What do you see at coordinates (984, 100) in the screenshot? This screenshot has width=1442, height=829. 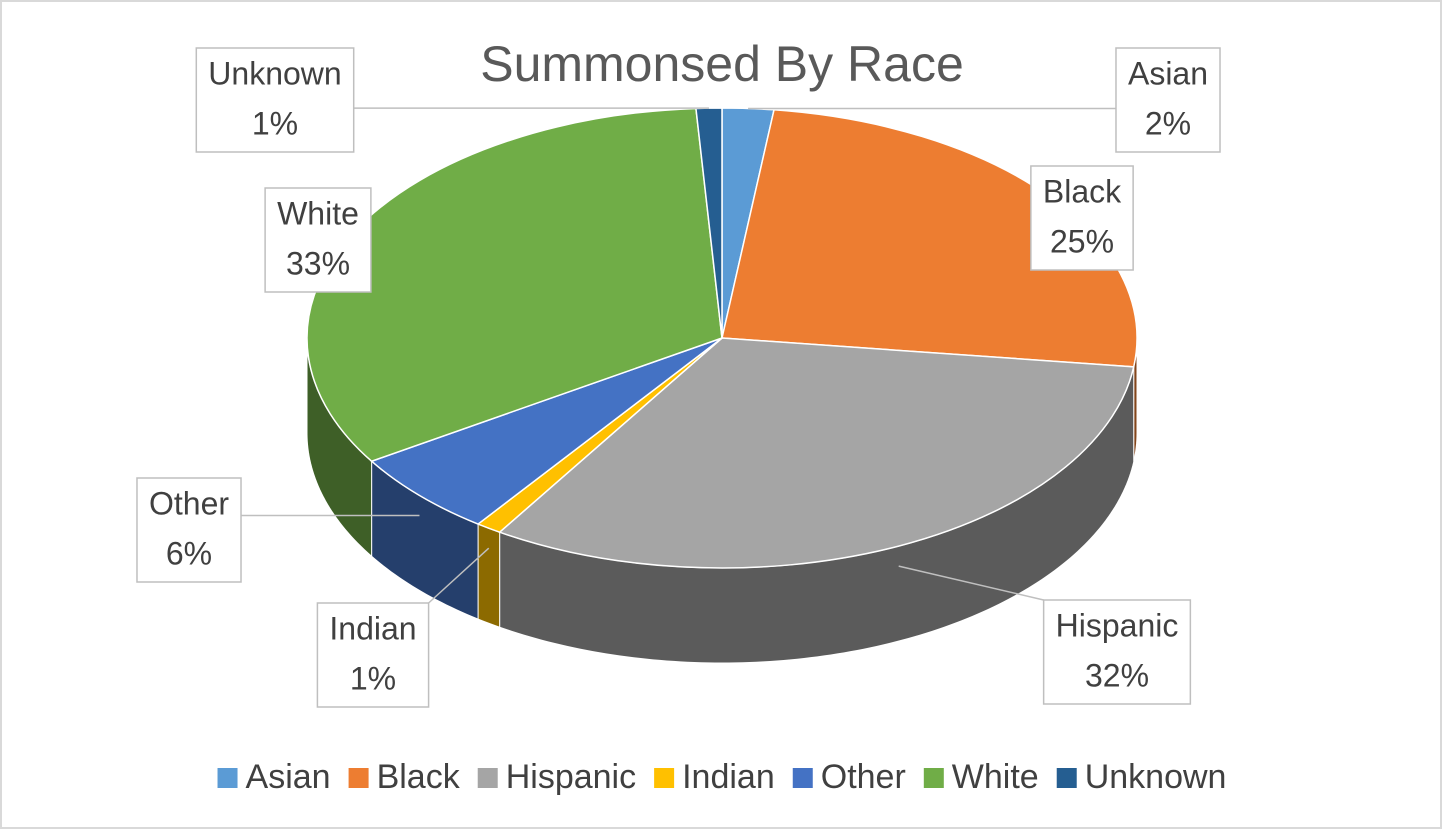 I see `data-label: Asian 2%` at bounding box center [984, 100].